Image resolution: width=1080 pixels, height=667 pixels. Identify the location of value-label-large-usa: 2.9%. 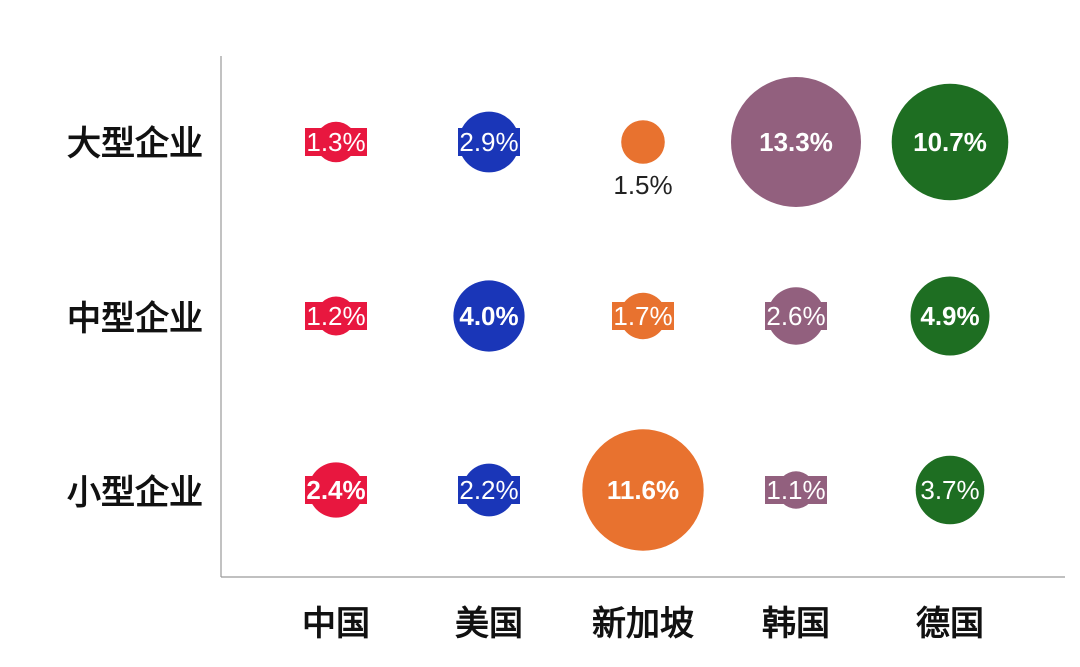
(488, 142).